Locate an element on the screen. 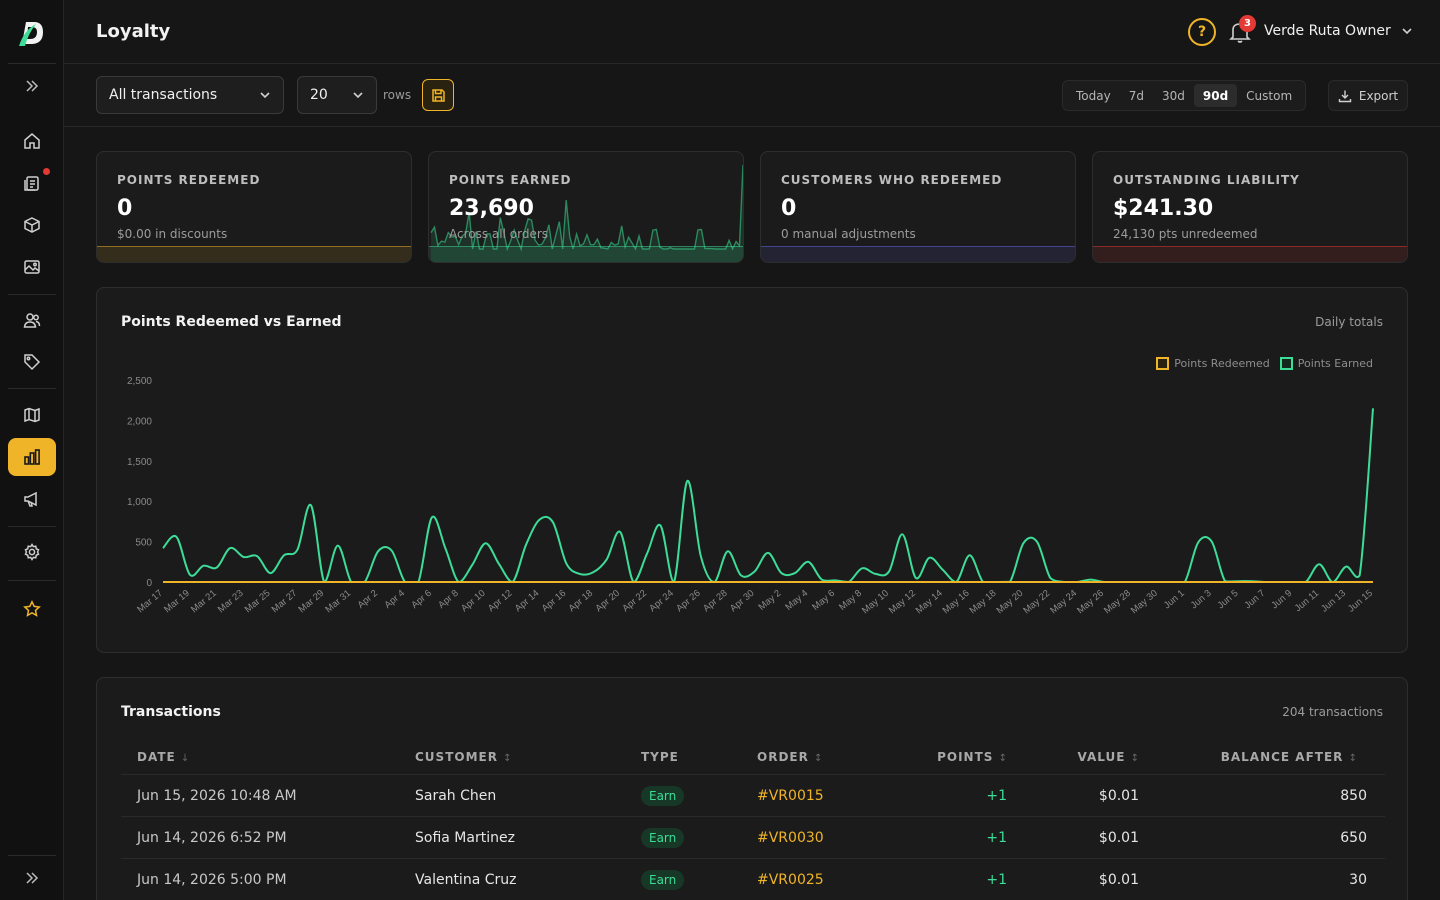  legend-points-earned: Points Earned is located at coordinates (1326, 363).